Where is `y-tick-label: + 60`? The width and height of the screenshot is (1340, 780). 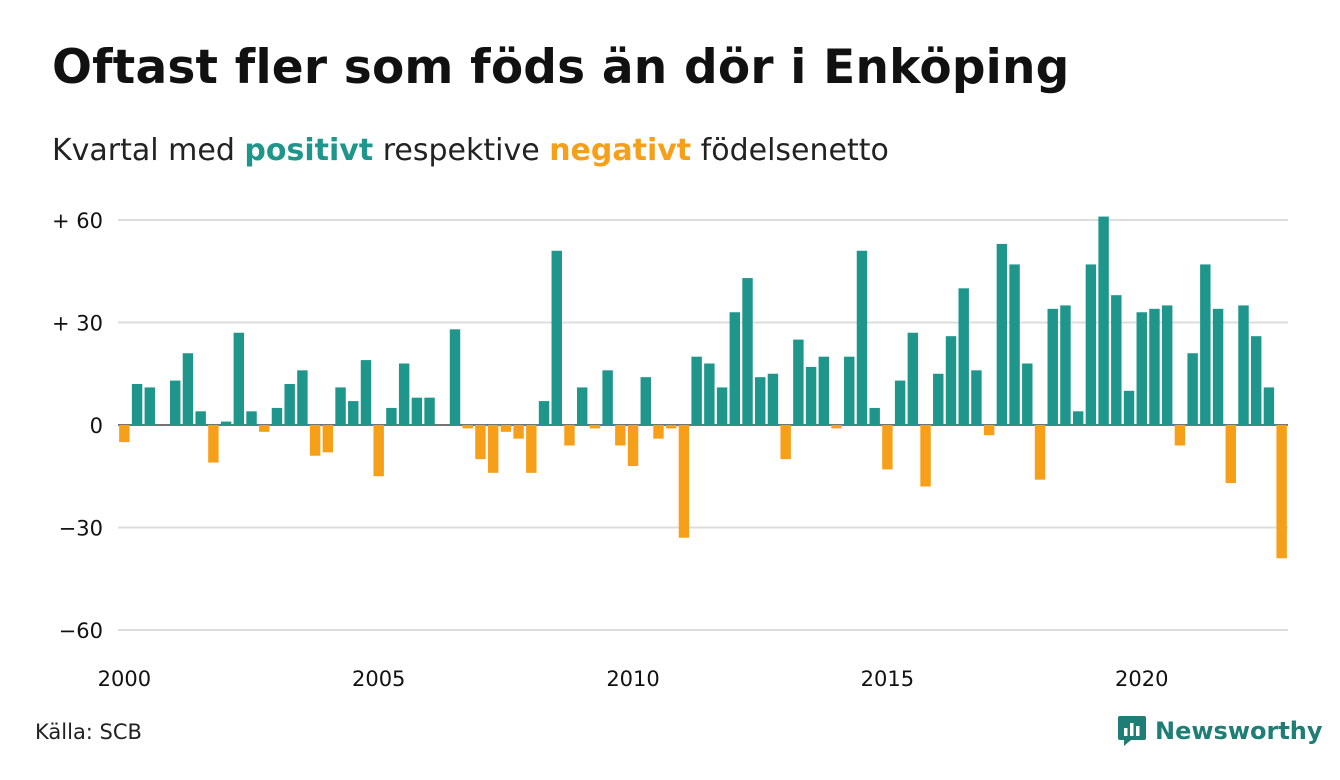 y-tick-label: + 60 is located at coordinates (77, 221).